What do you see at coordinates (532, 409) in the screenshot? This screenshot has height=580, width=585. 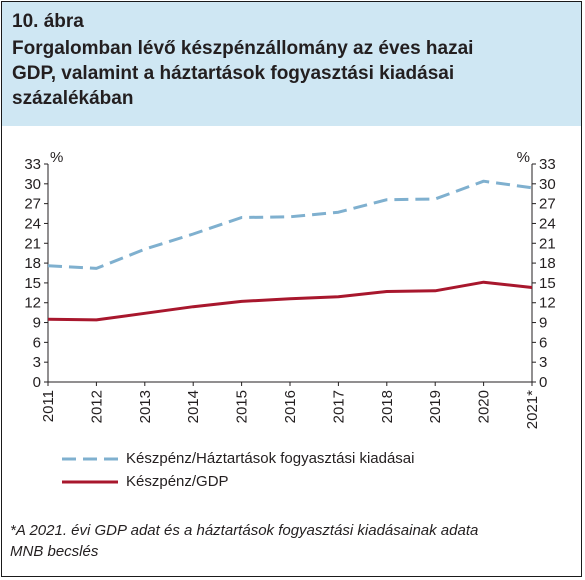 I see `x-tick-label: 2021*` at bounding box center [532, 409].